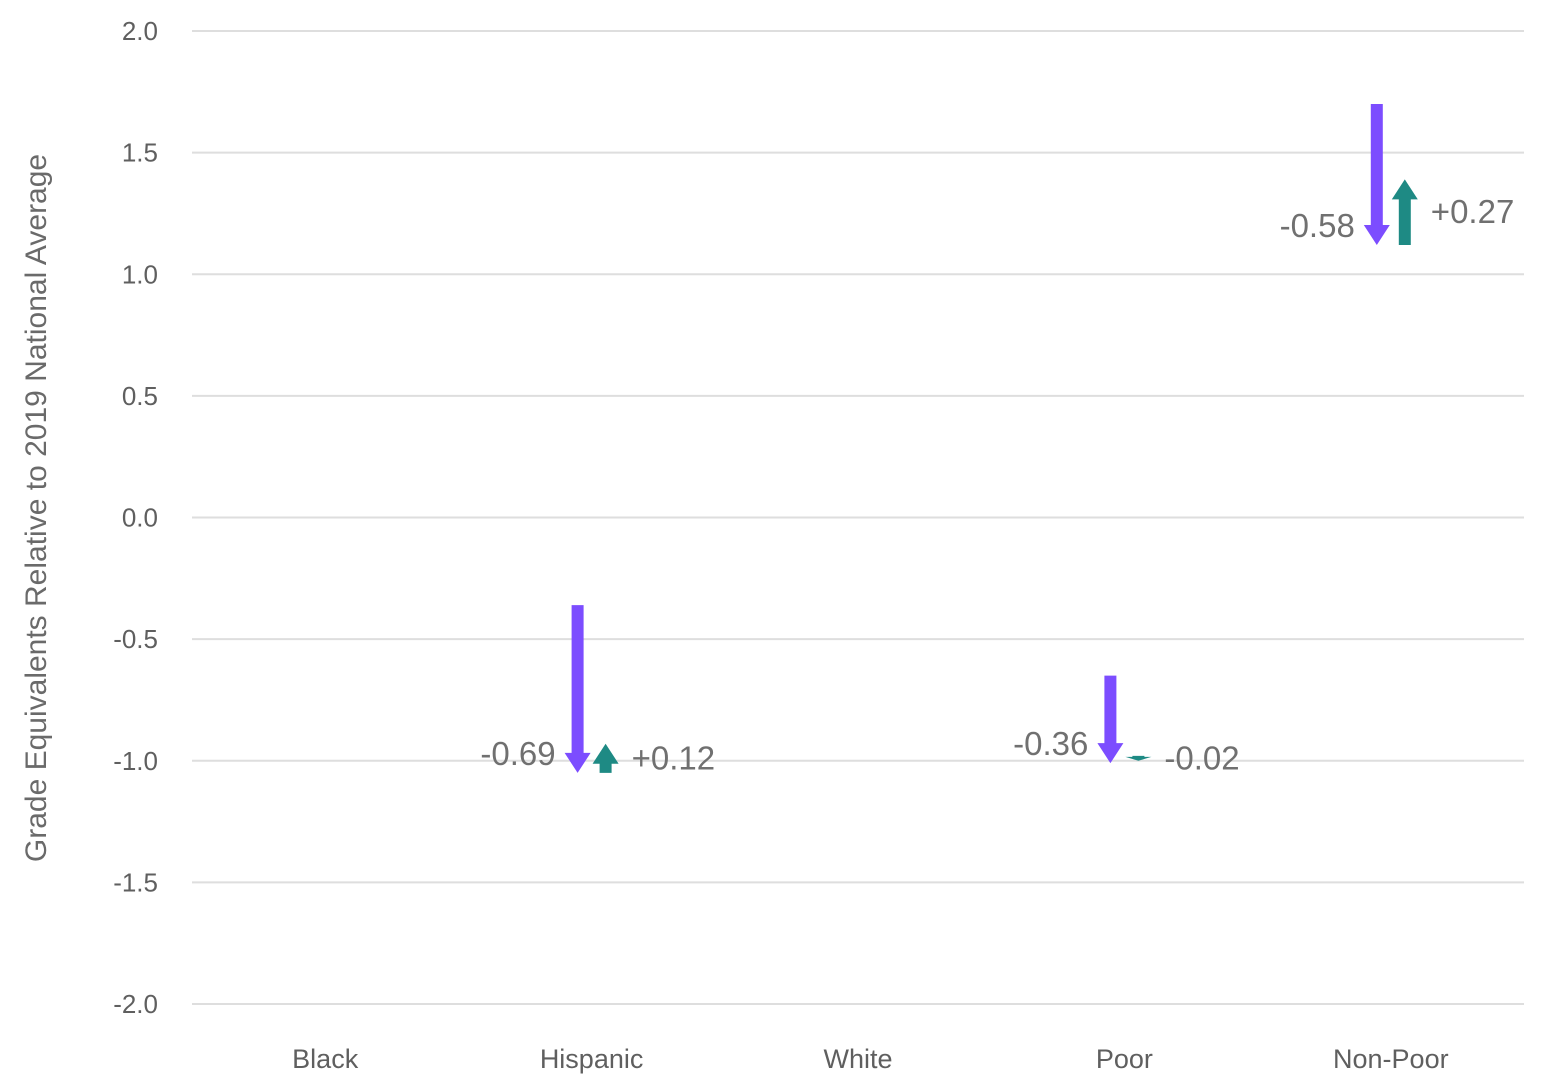  I want to click on y-axis-ticks: 2.0 1.5 1.0 0.5 0.0 -0.5 -1.0 -1.5 -2.0, so click(135, 517).